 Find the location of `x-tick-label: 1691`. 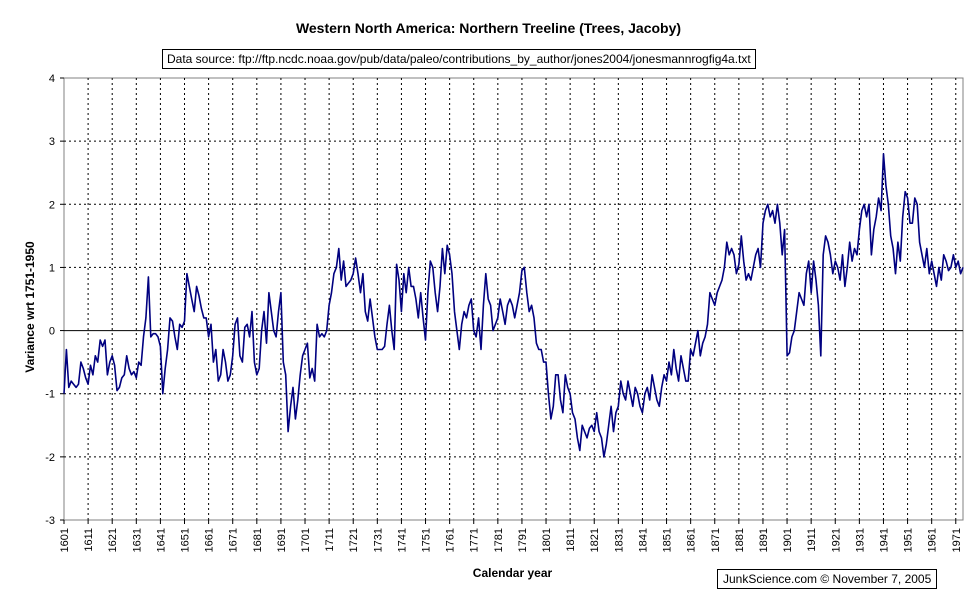

x-tick-label: 1691 is located at coordinates (282, 540).